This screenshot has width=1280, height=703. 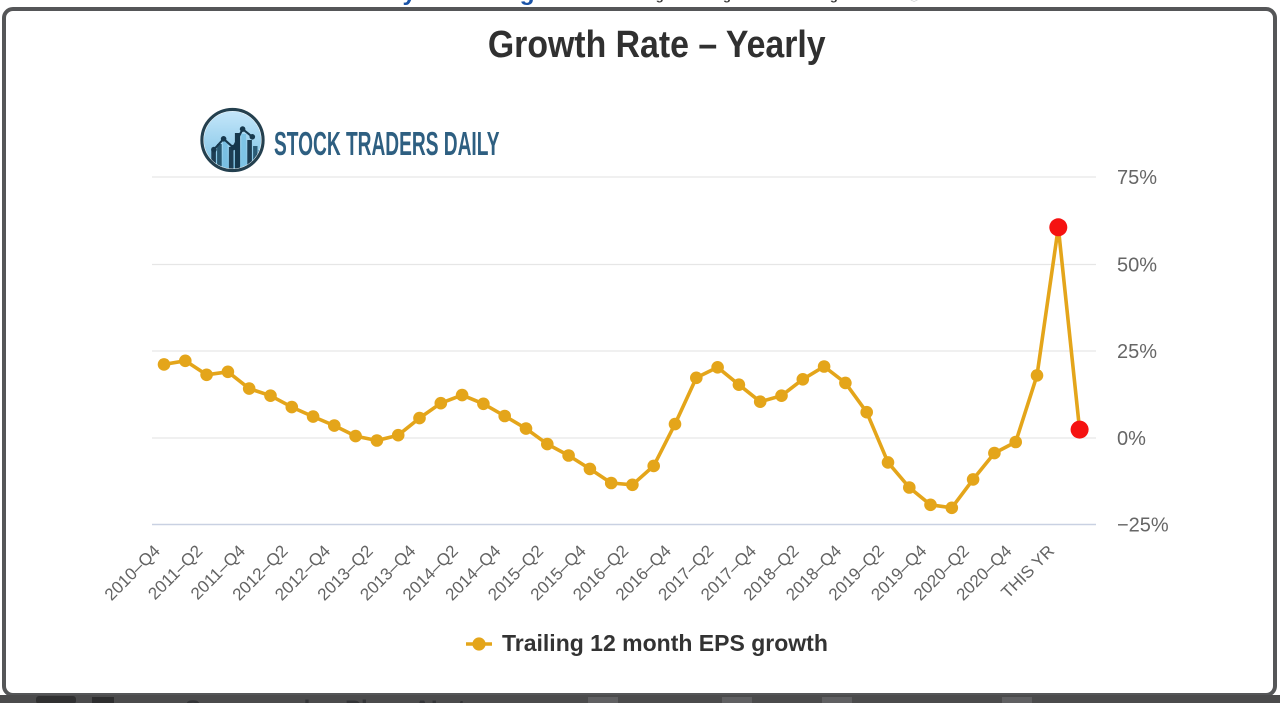 I want to click on svg-text: 25%, so click(x=1137, y=352).